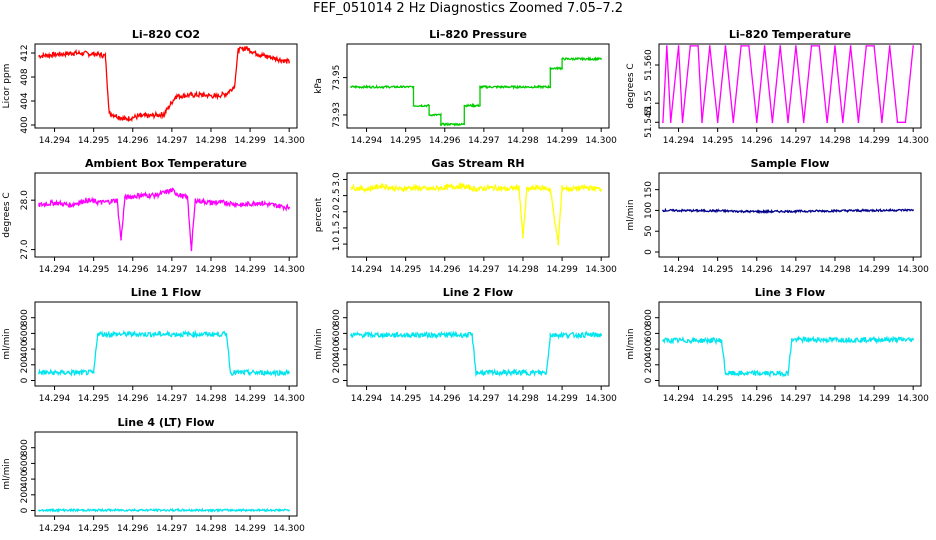 Image resolution: width=936 pixels, height=540 pixels. What do you see at coordinates (477, 163) in the screenshot?
I see `chart-title: Gas Stream RH` at bounding box center [477, 163].